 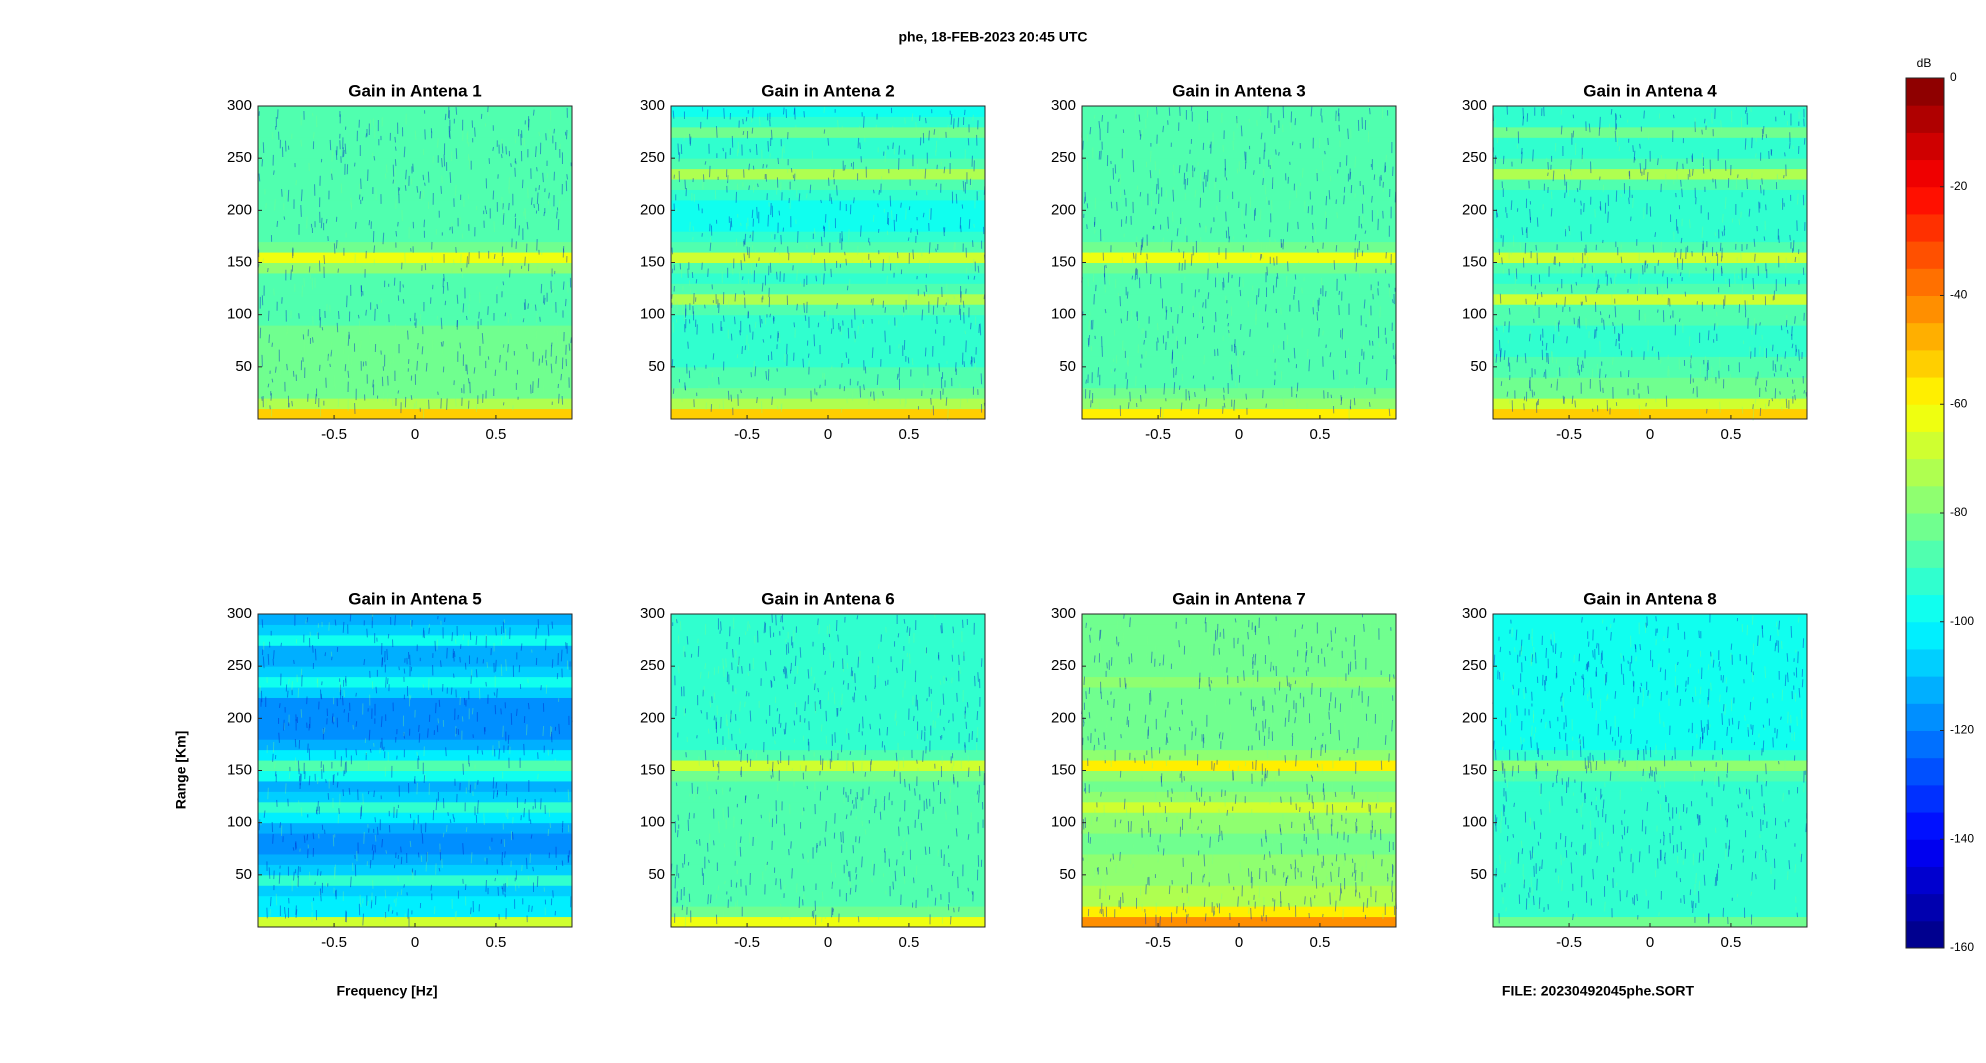 What do you see at coordinates (239, 769) in the screenshot?
I see `y-tick-label: 150` at bounding box center [239, 769].